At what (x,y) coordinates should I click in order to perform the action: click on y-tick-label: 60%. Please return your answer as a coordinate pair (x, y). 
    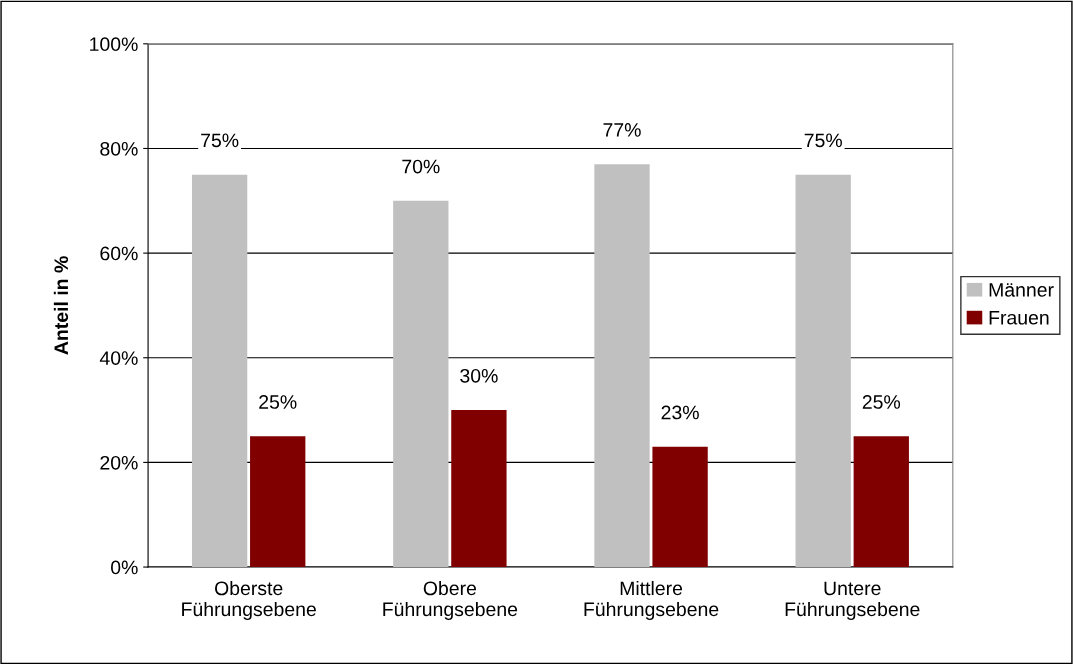
    Looking at the image, I should click on (119, 253).